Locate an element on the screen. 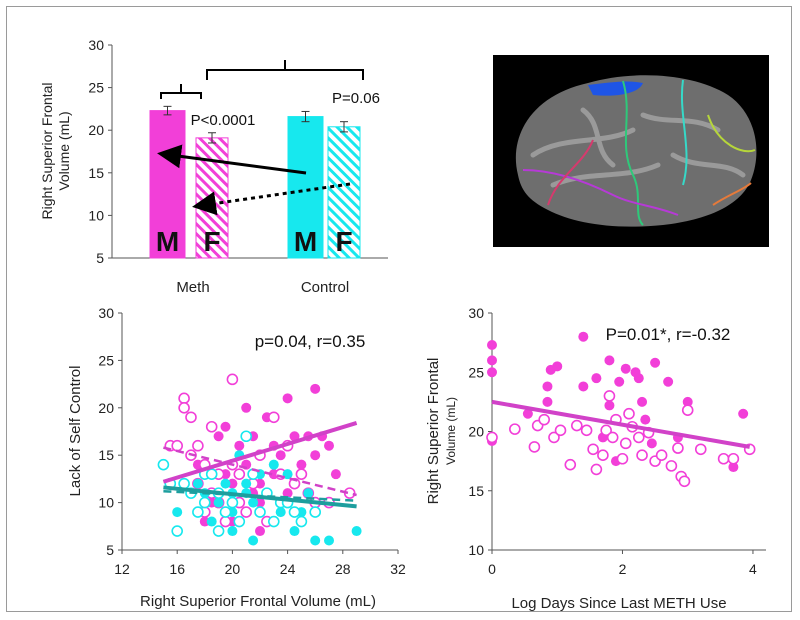  bar-y-tick-label: 25 is located at coordinates (96, 88).